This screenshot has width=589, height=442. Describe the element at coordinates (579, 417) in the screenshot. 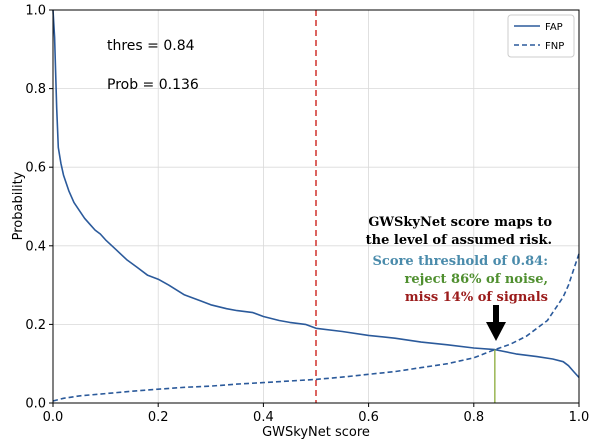

I see `x-tick-label: 1.0` at that location.